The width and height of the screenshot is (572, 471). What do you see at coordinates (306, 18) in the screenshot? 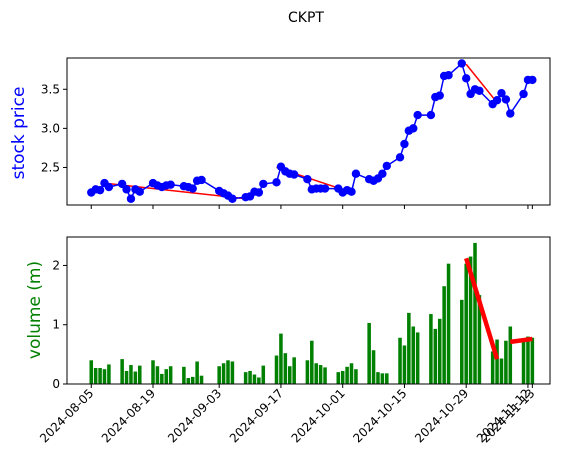
I see `chart-title: CKPT` at bounding box center [306, 18].